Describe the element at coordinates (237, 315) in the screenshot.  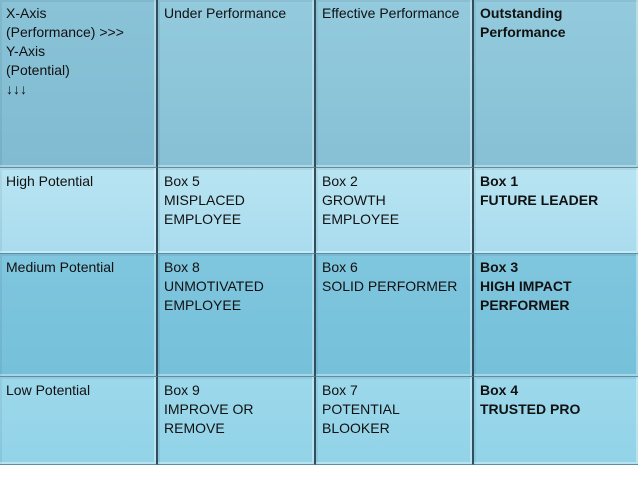
I see `box-8-cell: Box 8 UNMOTIVATED EMPLOYEE` at that location.